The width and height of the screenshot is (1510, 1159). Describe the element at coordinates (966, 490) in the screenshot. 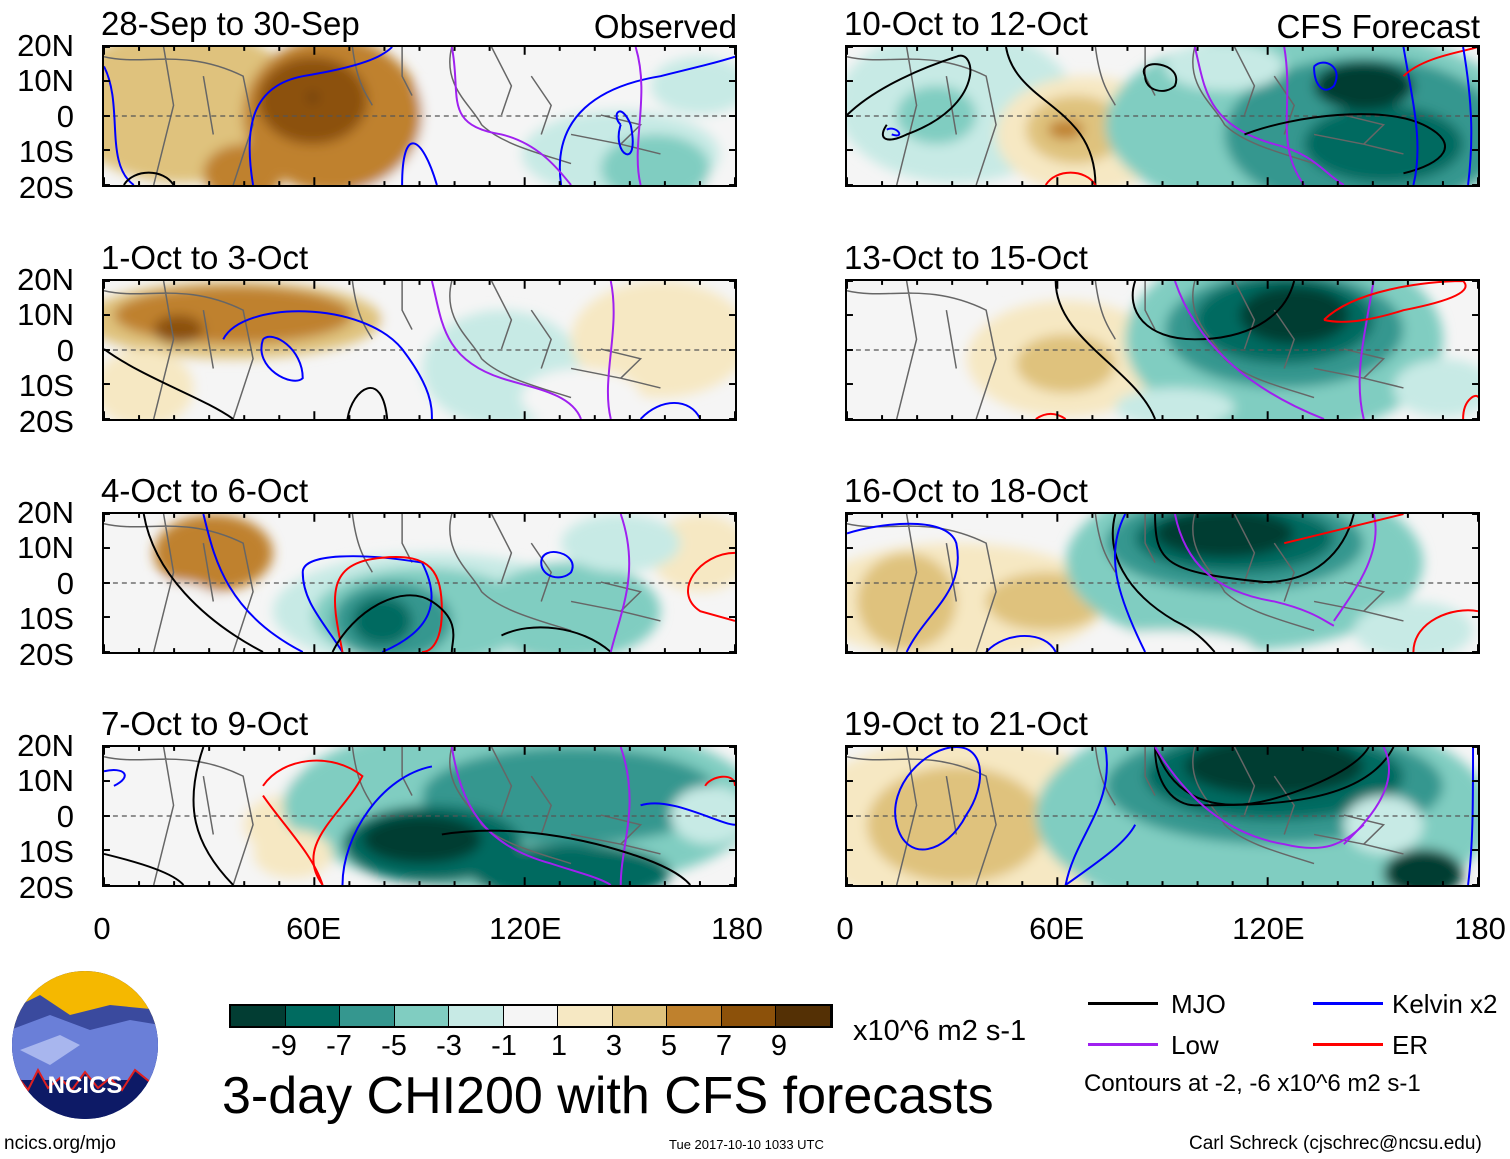

I see `panel-title: 16-Oct to 18-Oct` at that location.